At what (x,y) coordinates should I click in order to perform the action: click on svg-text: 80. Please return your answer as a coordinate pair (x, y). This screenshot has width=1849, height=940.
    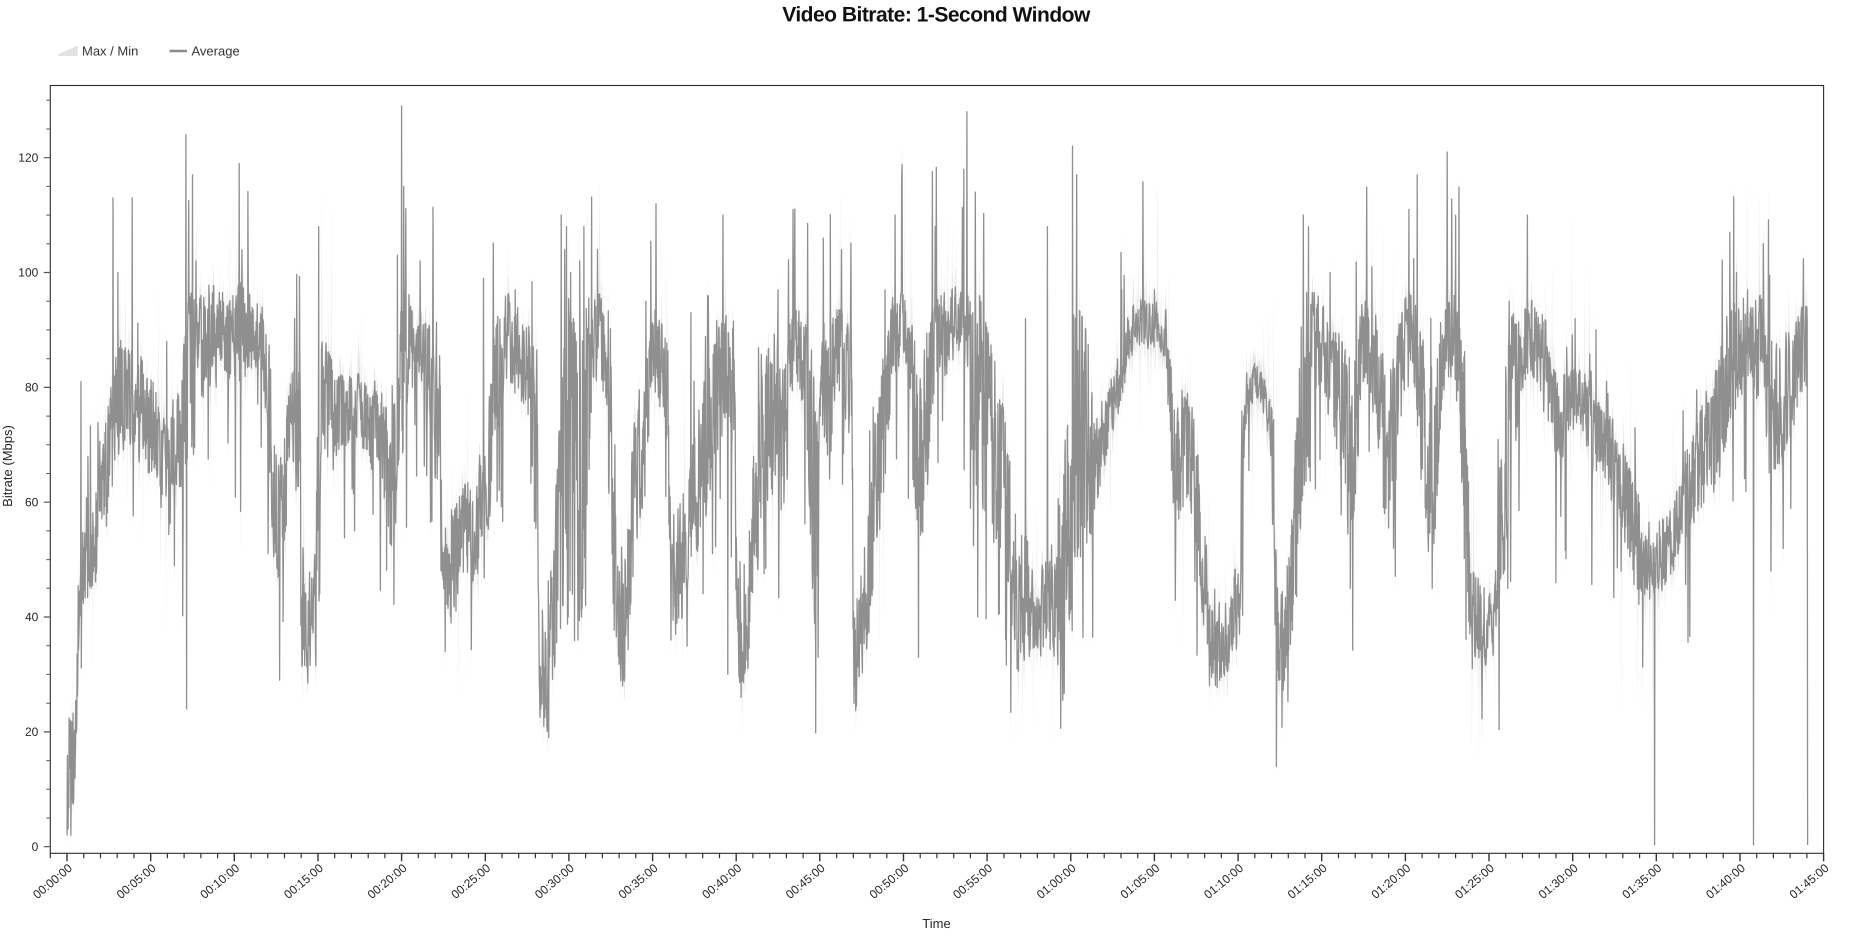
    Looking at the image, I should click on (32, 387).